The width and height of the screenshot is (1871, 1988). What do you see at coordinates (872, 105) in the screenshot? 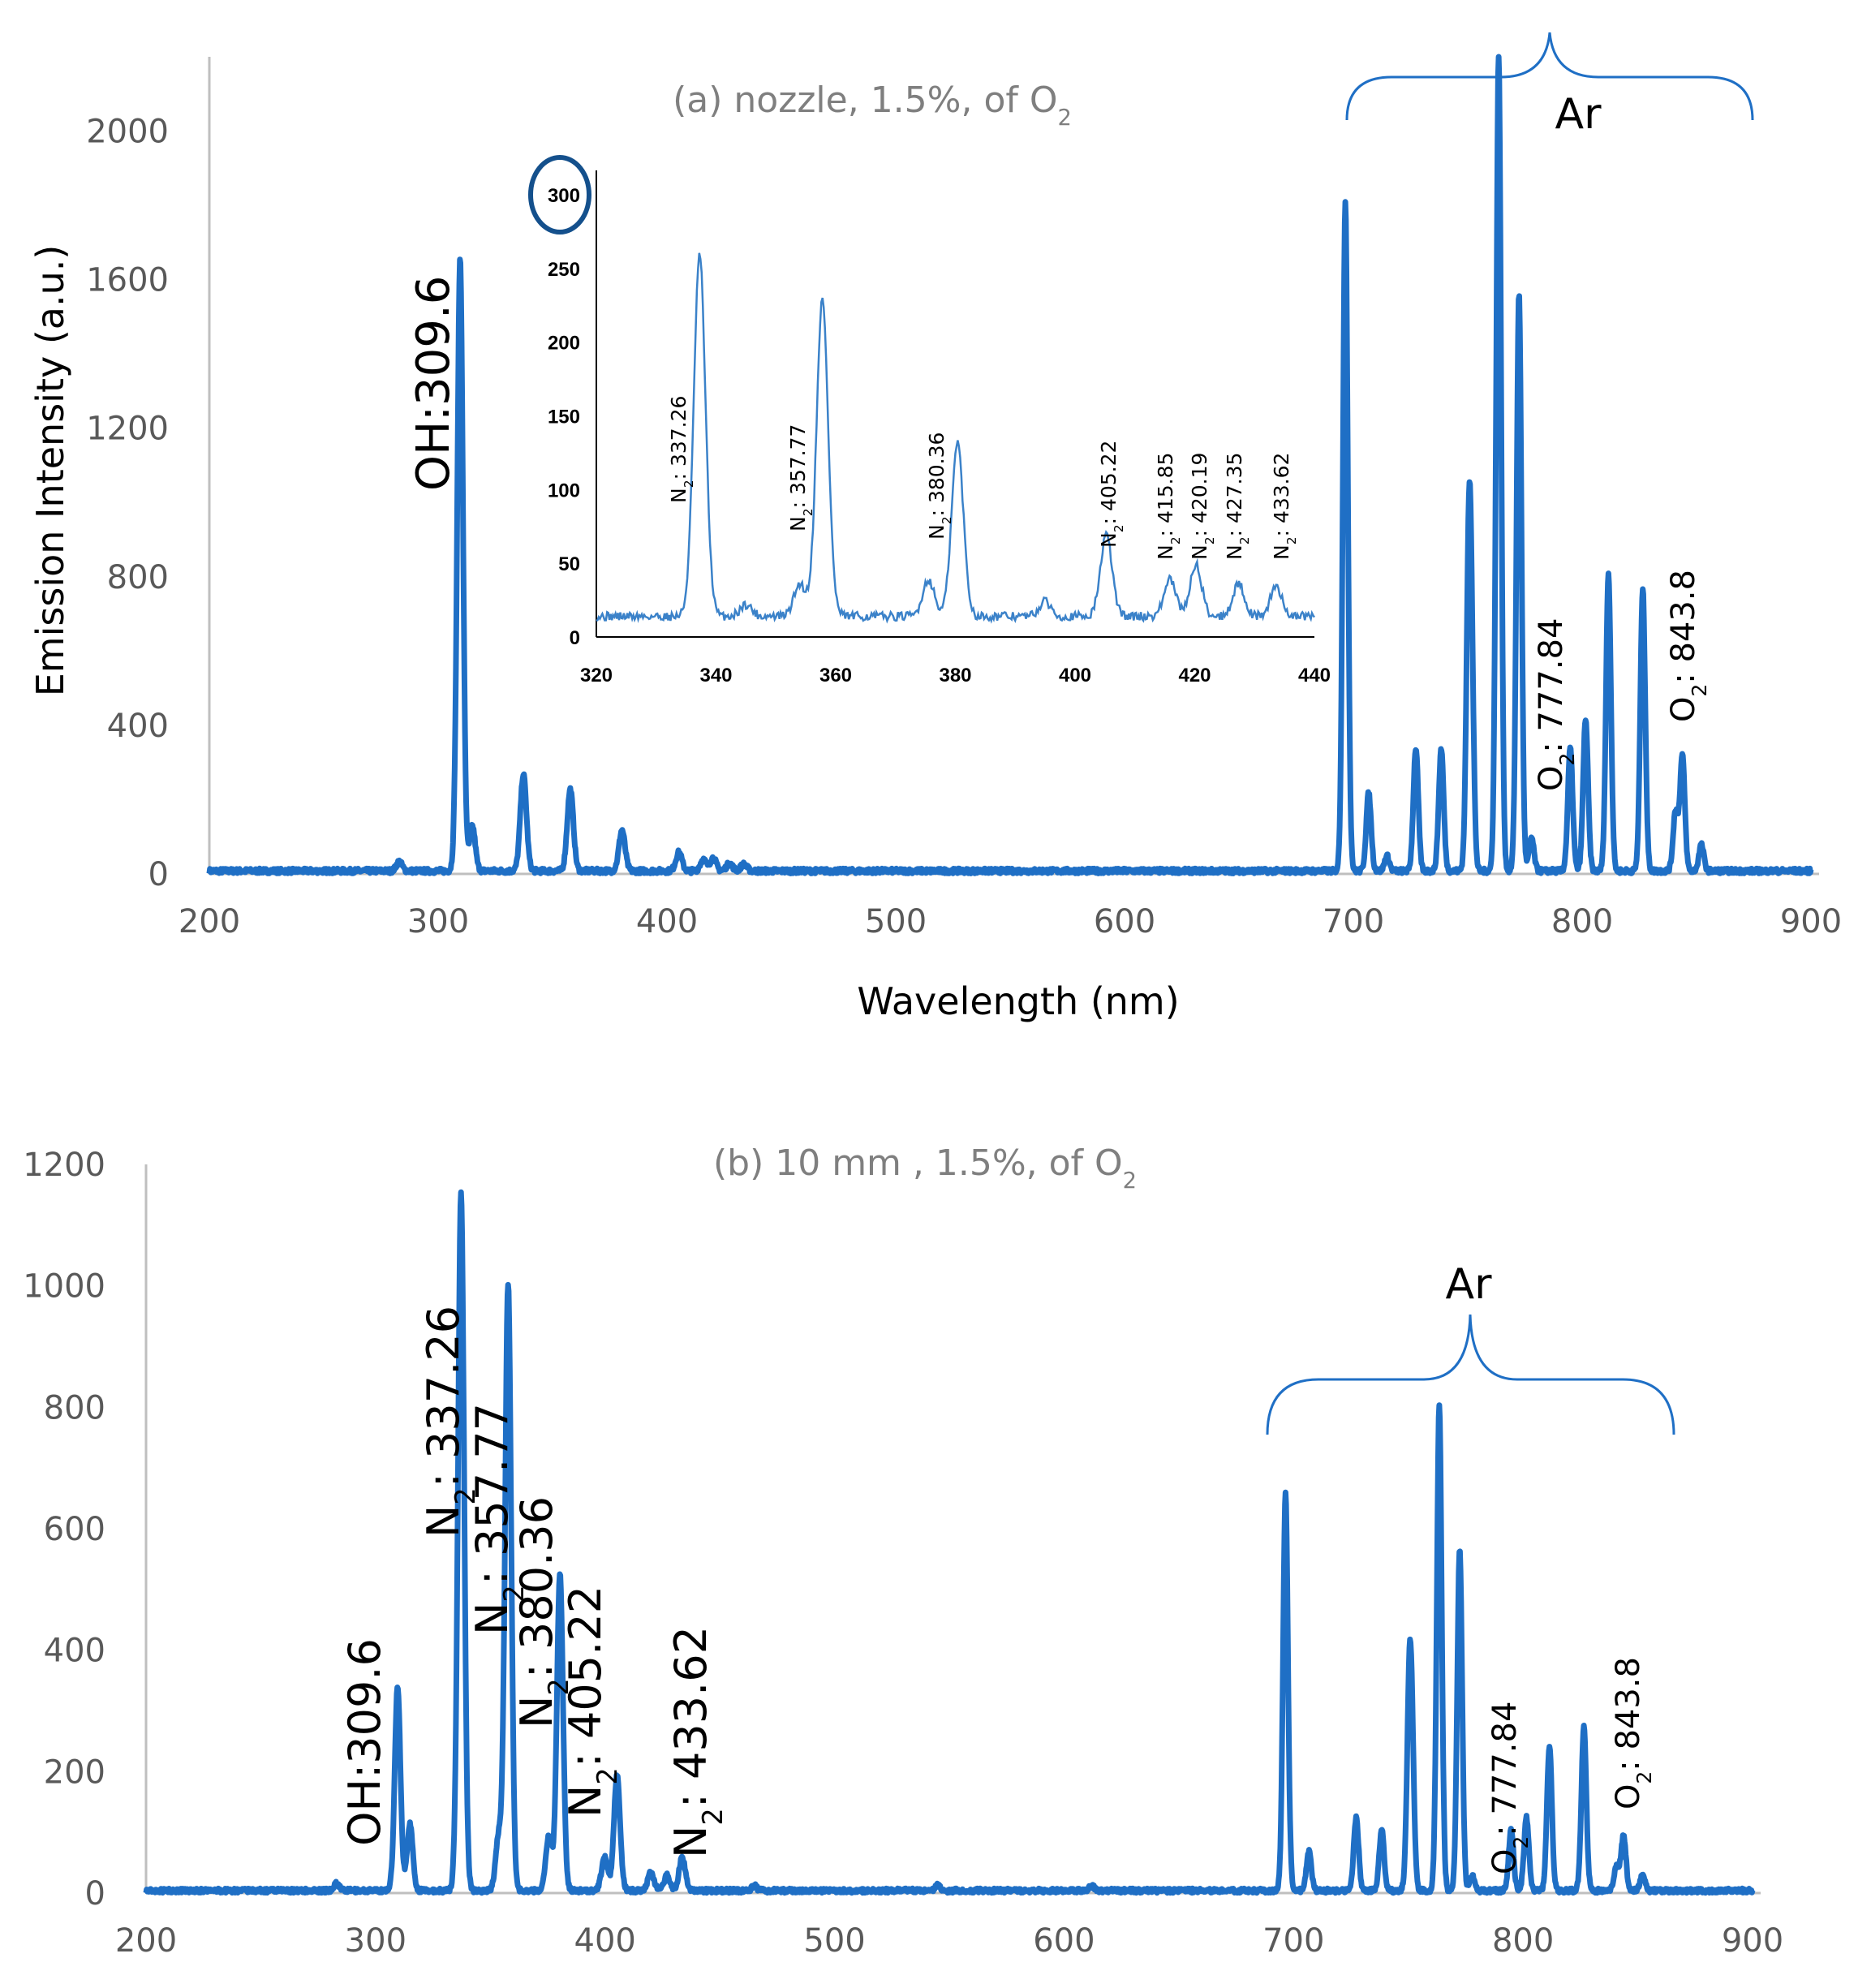
I see `chart-title: (a) nozzle, 1.5%, of O2` at bounding box center [872, 105].